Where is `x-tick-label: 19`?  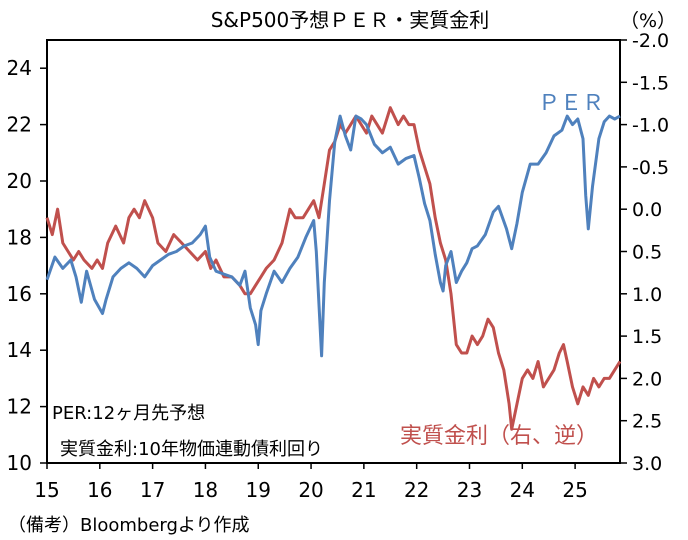
x-tick-label: 19 is located at coordinates (258, 490).